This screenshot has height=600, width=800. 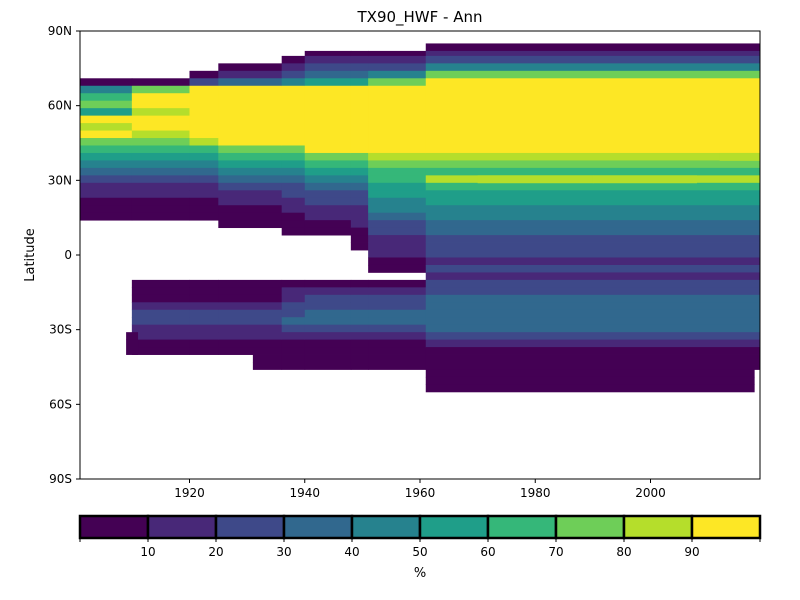 What do you see at coordinates (691, 552) in the screenshot?
I see `colorbar-tick-label: 90` at bounding box center [691, 552].